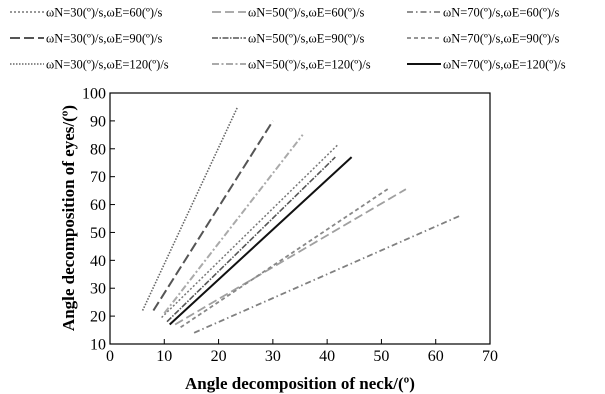 This screenshot has width=605, height=394. Describe the element at coordinates (501, 39) in the screenshot. I see `legend-label: ωN=70(º)/s,ωE=90(º)/s` at that location.